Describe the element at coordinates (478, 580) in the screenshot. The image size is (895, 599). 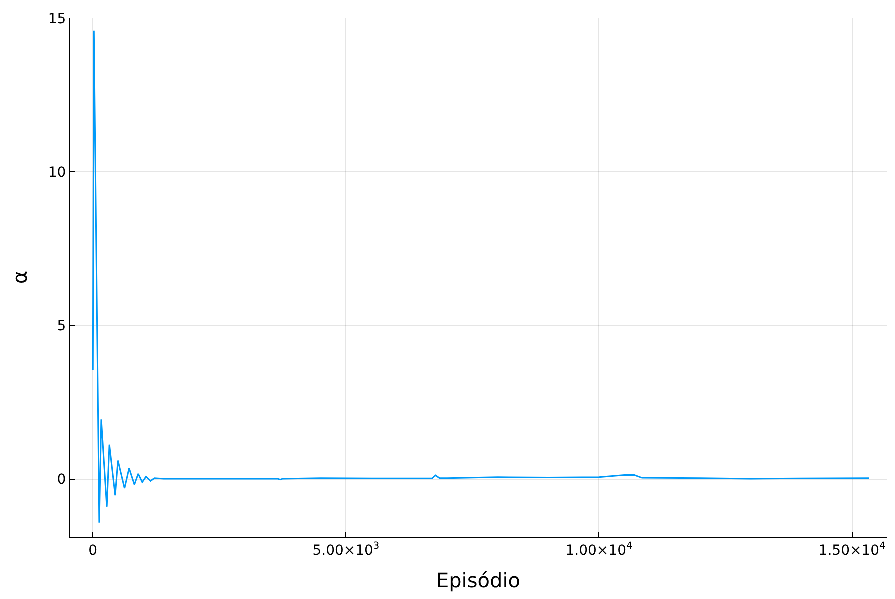
I see `x-axis-title: Episódio` at that location.